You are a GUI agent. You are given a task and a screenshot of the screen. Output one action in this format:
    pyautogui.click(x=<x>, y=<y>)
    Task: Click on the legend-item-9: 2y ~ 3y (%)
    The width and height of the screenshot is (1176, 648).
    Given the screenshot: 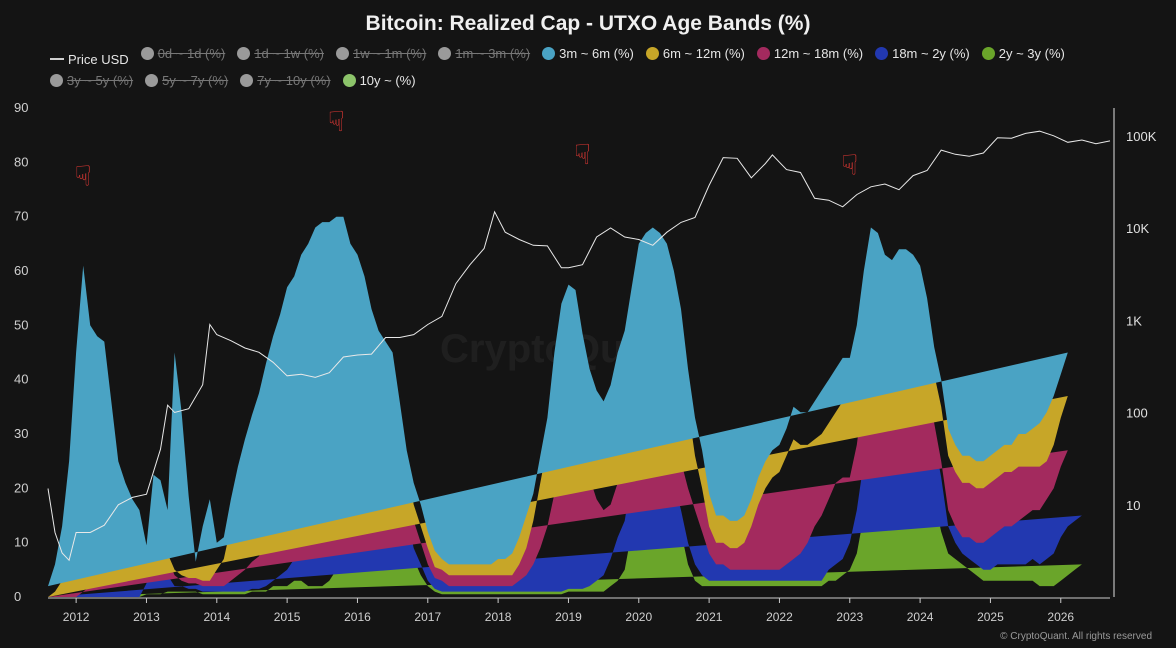 What is the action you would take?
    pyautogui.click(x=1023, y=53)
    